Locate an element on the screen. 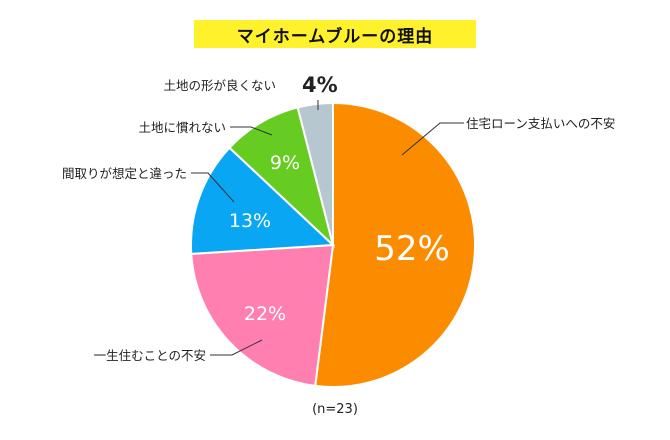  slice-layout is located at coordinates (263, 200).